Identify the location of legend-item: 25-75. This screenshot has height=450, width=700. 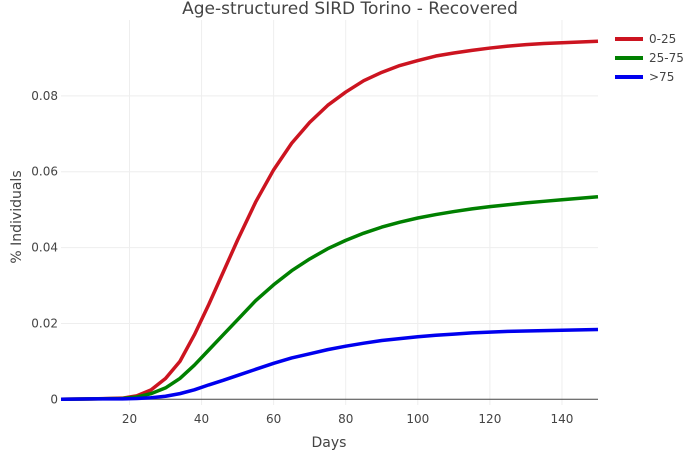
(649, 58).